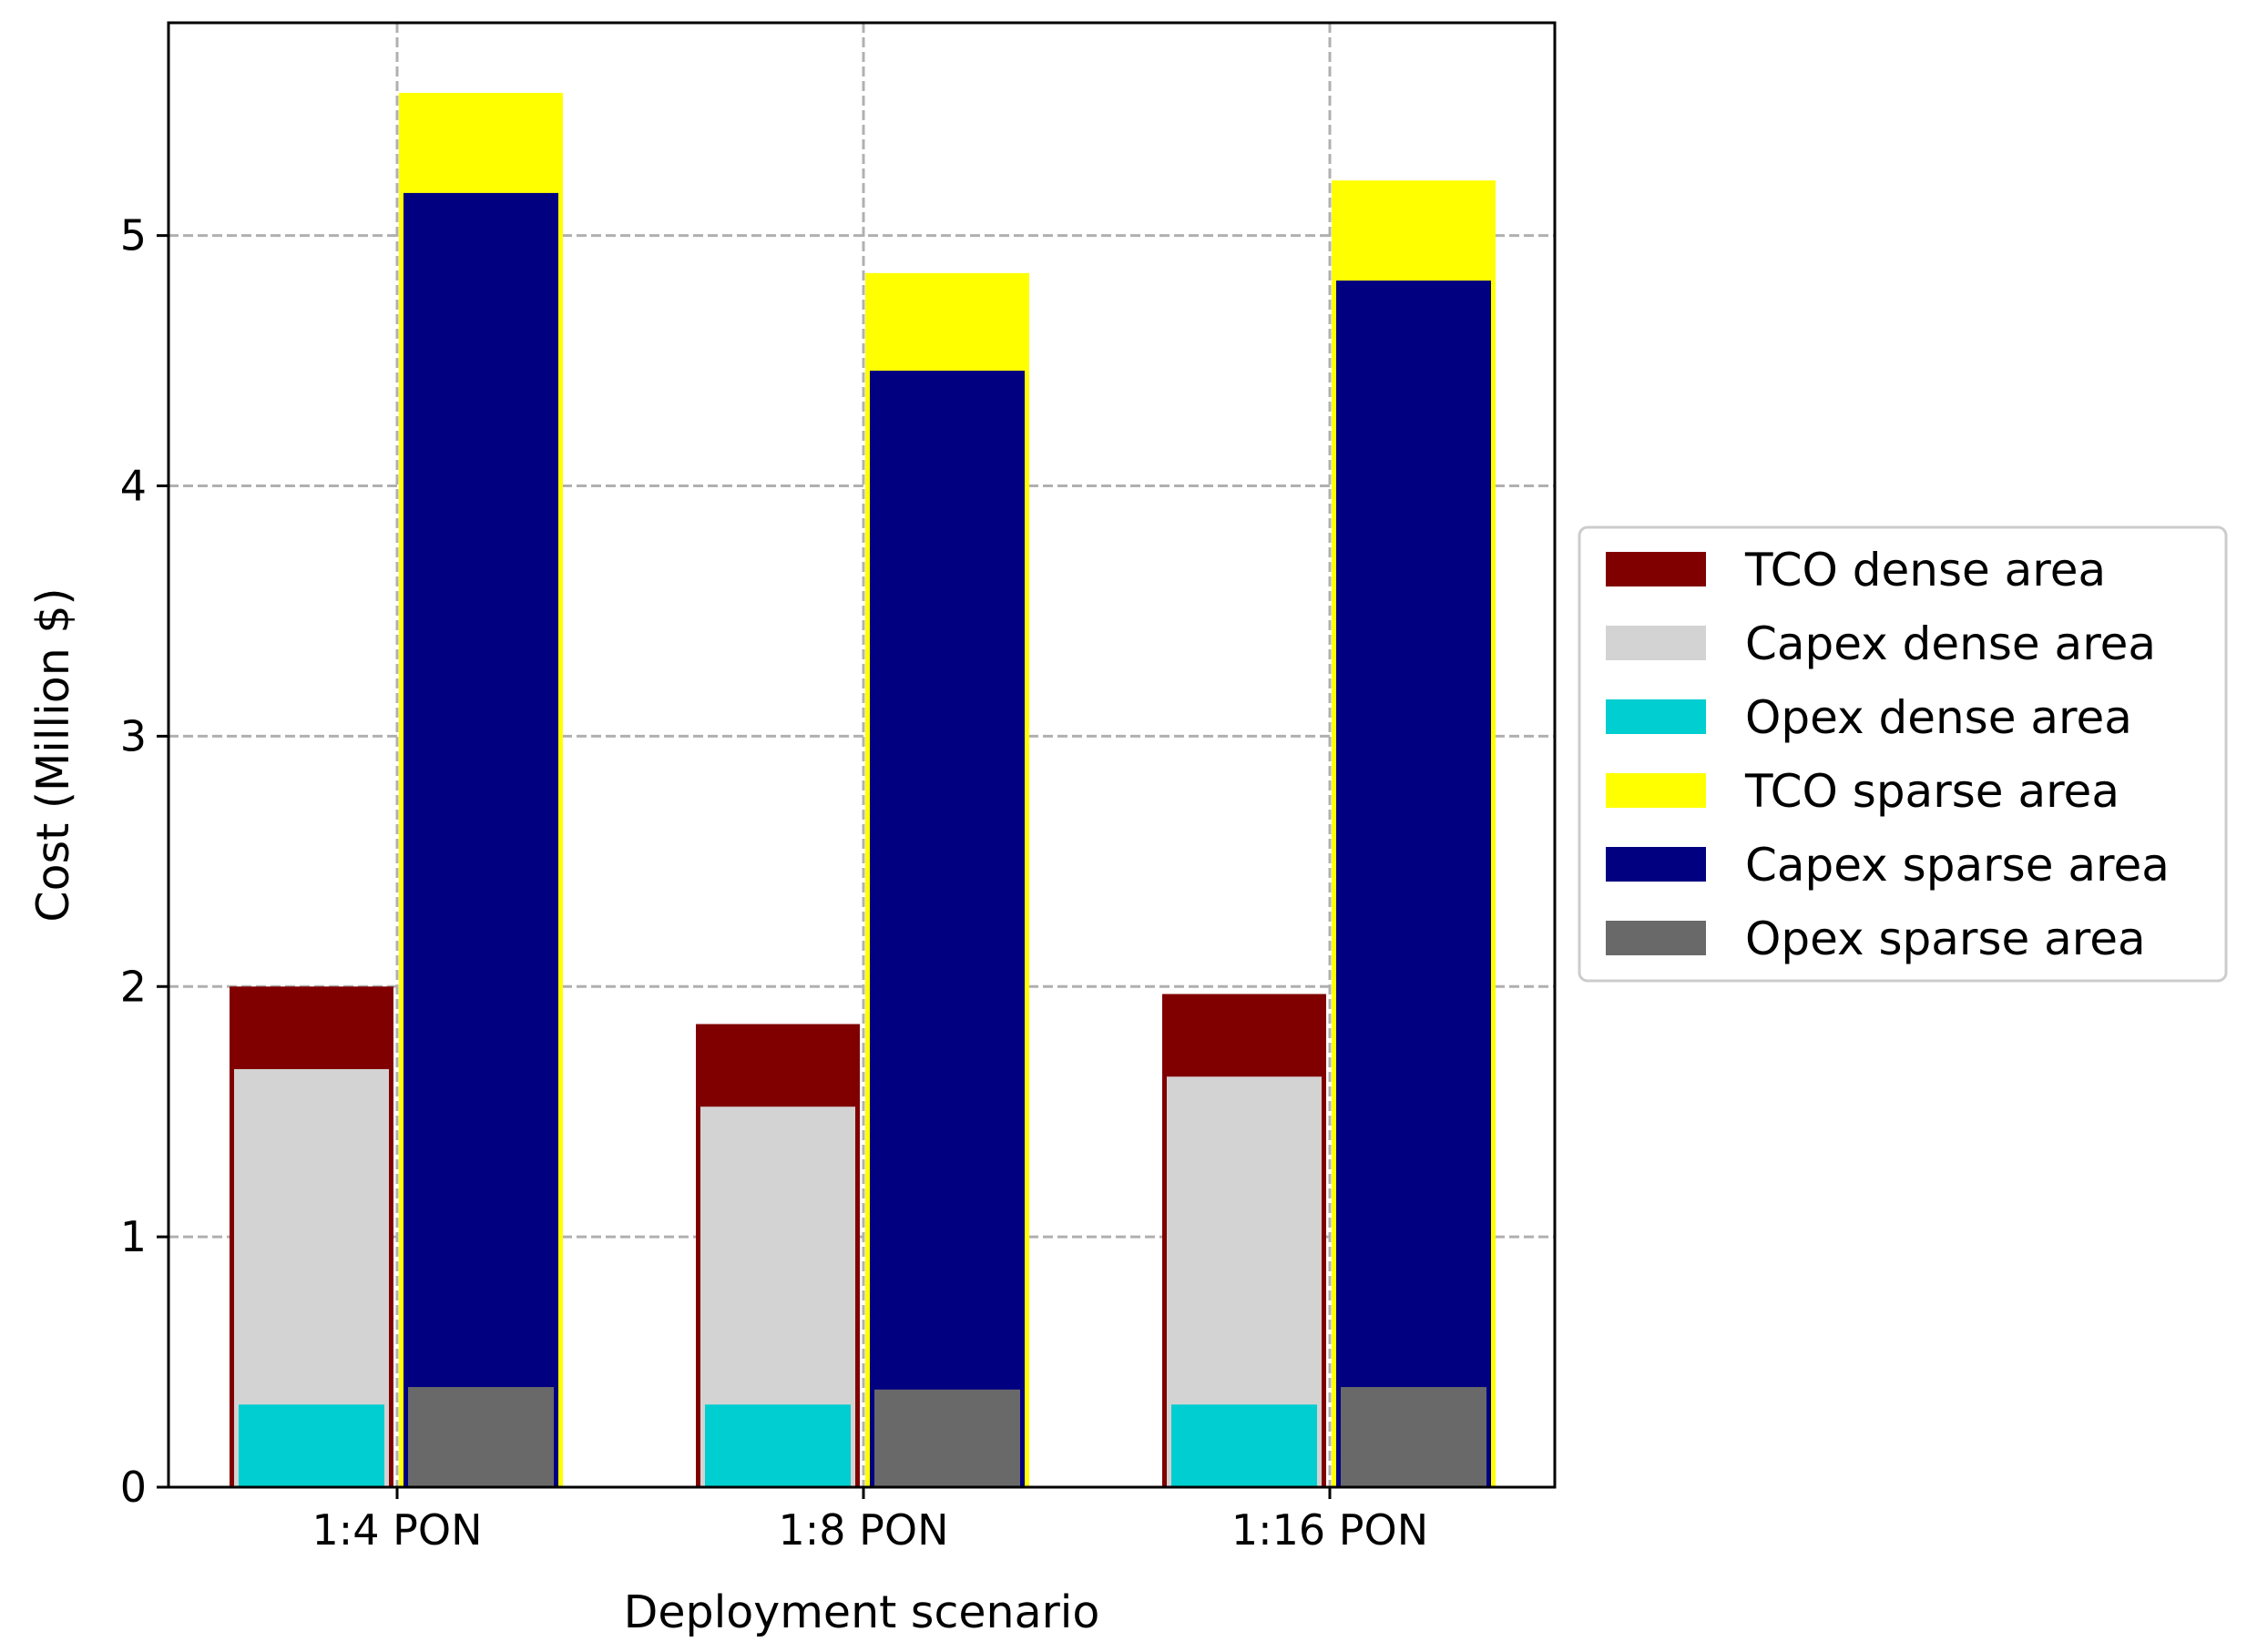 The width and height of the screenshot is (2247, 1652). Describe the element at coordinates (133, 1487) in the screenshot. I see `y-tick-label: 0` at that location.